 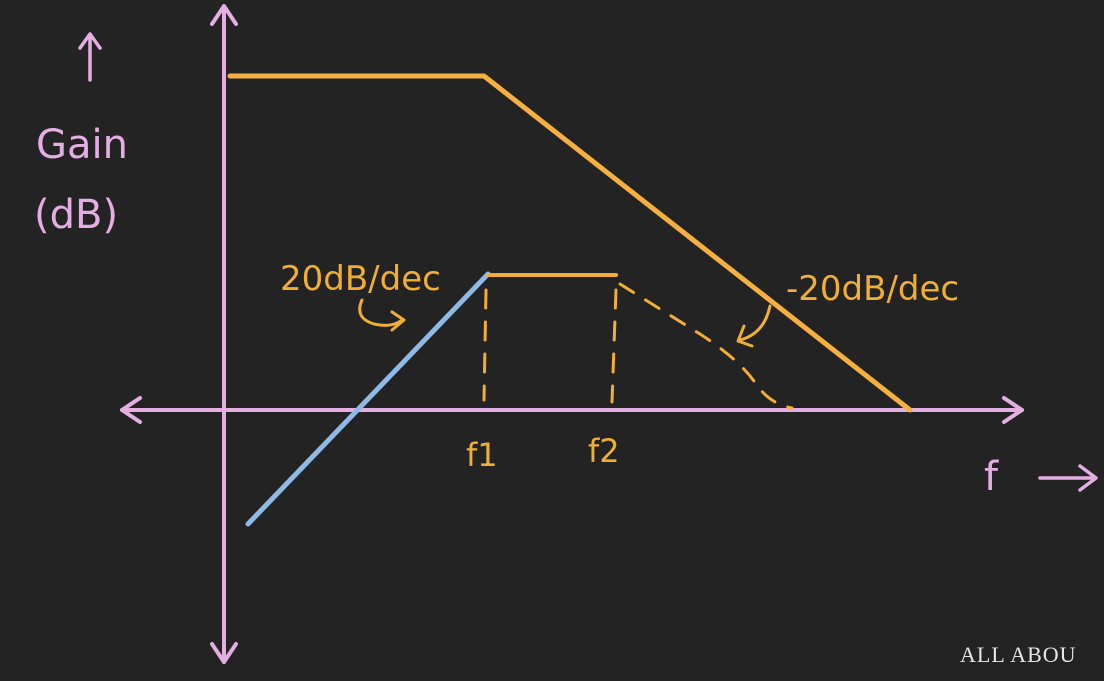 I want to click on f1-dashed-line, so click(x=485, y=345).